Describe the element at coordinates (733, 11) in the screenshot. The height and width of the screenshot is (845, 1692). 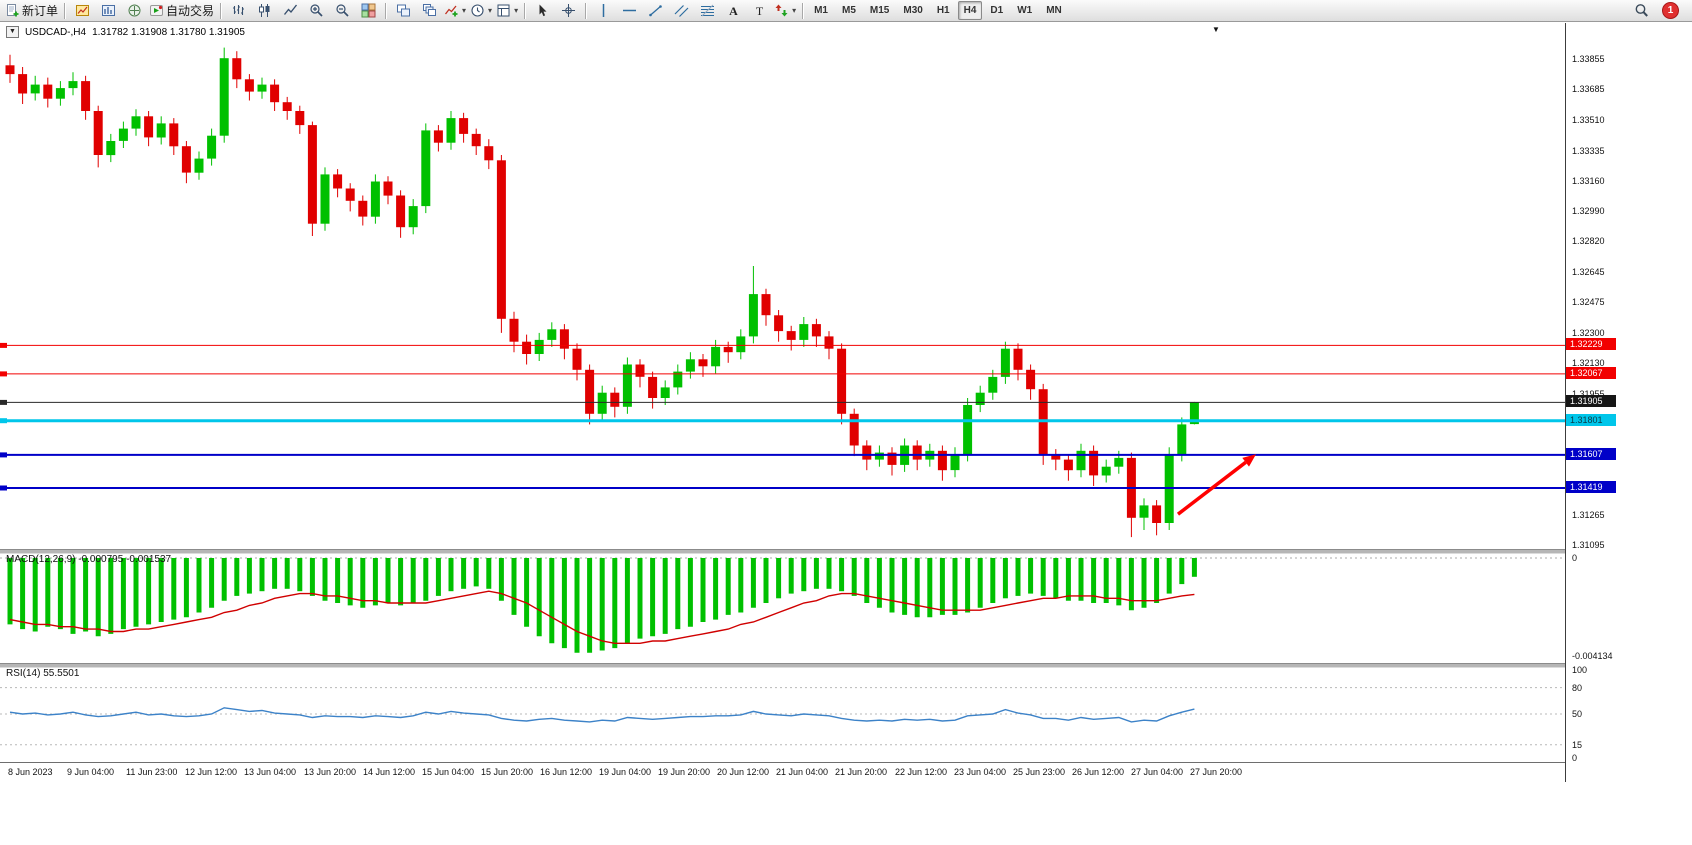
I see `text-button: A` at that location.